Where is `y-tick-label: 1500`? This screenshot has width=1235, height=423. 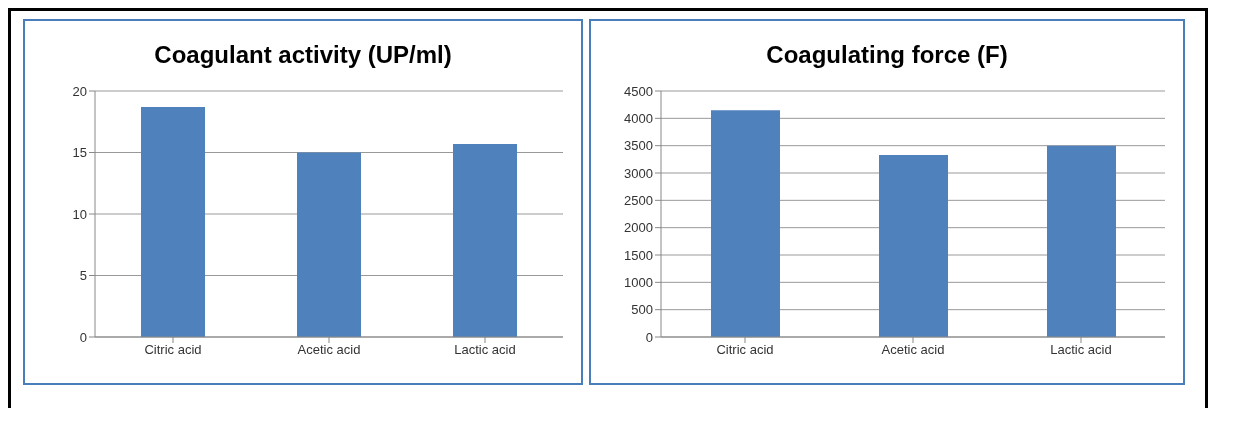 y-tick-label: 1500 is located at coordinates (638, 255).